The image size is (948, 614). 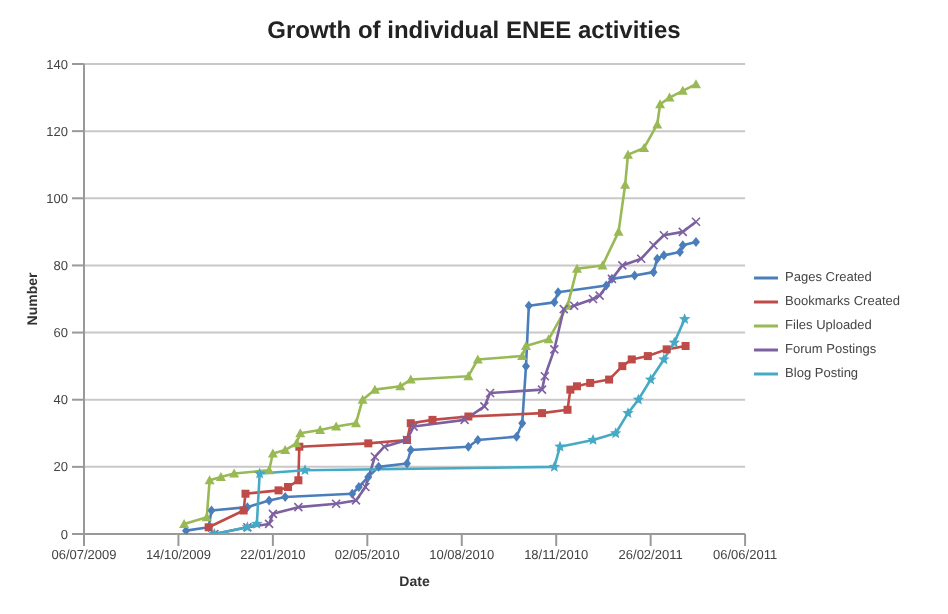 I want to click on chart-title: Growth of individual ENEE activities, so click(x=474, y=32).